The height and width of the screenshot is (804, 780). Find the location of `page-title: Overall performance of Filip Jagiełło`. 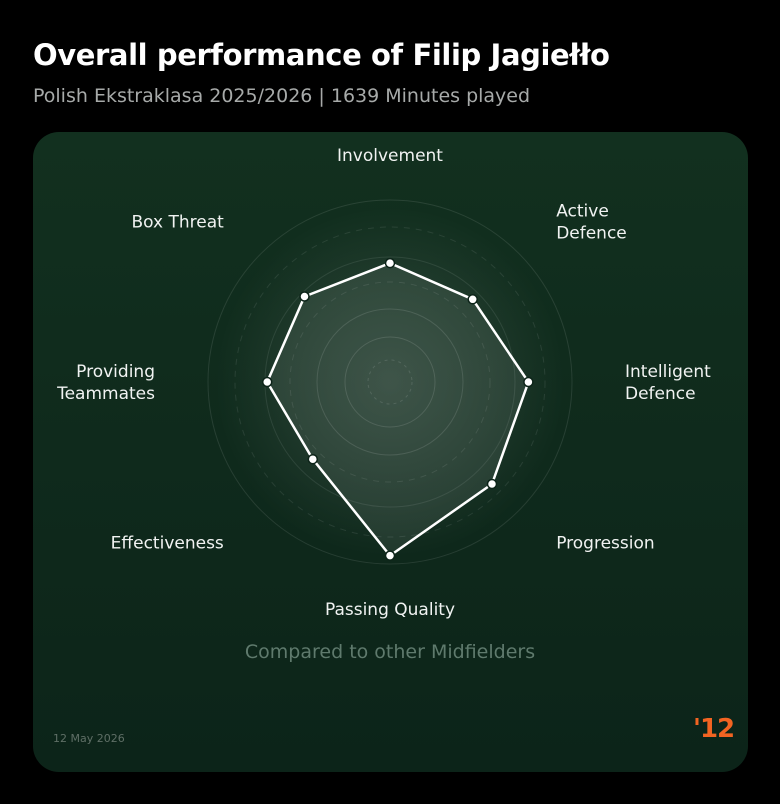

page-title: Overall performance of Filip Jagiełło is located at coordinates (321, 55).